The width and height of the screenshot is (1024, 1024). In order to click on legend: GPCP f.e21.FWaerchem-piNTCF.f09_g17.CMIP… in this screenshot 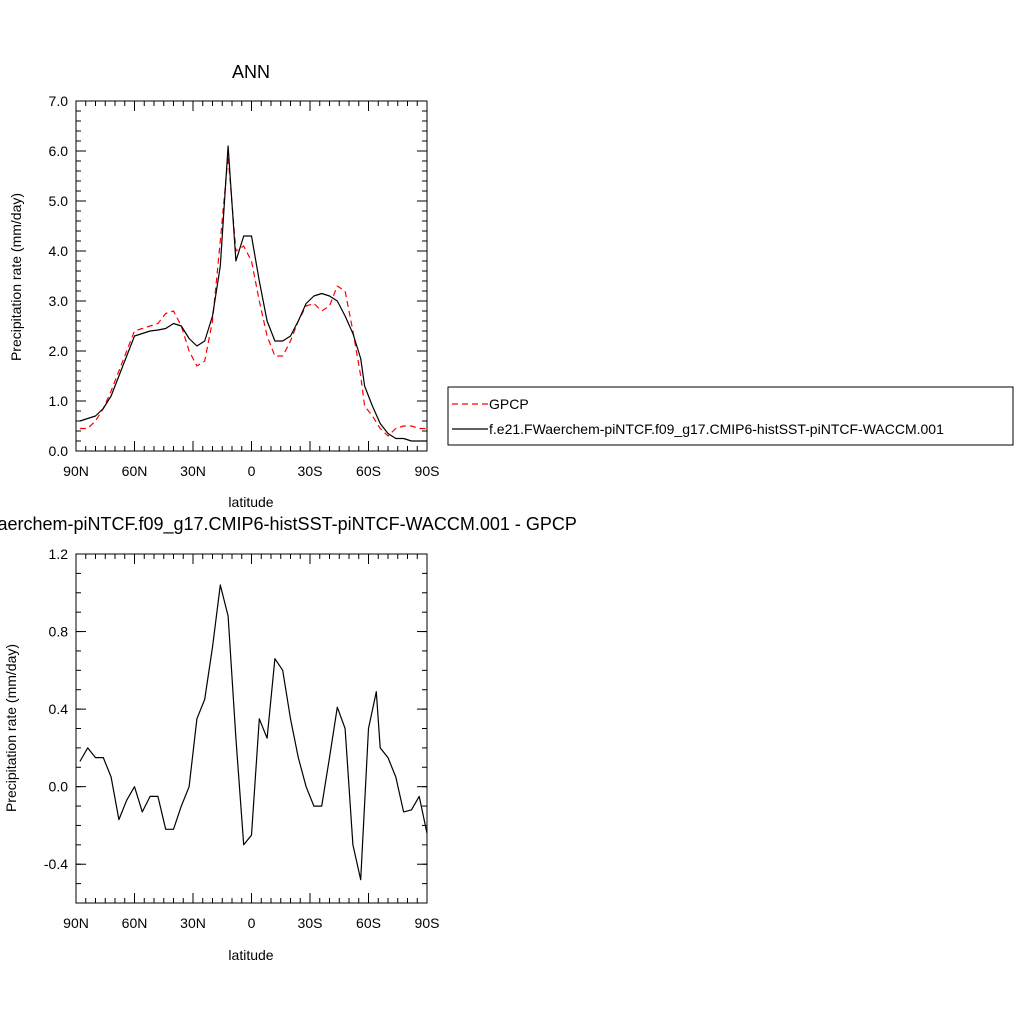, I will do `click(730, 416)`.